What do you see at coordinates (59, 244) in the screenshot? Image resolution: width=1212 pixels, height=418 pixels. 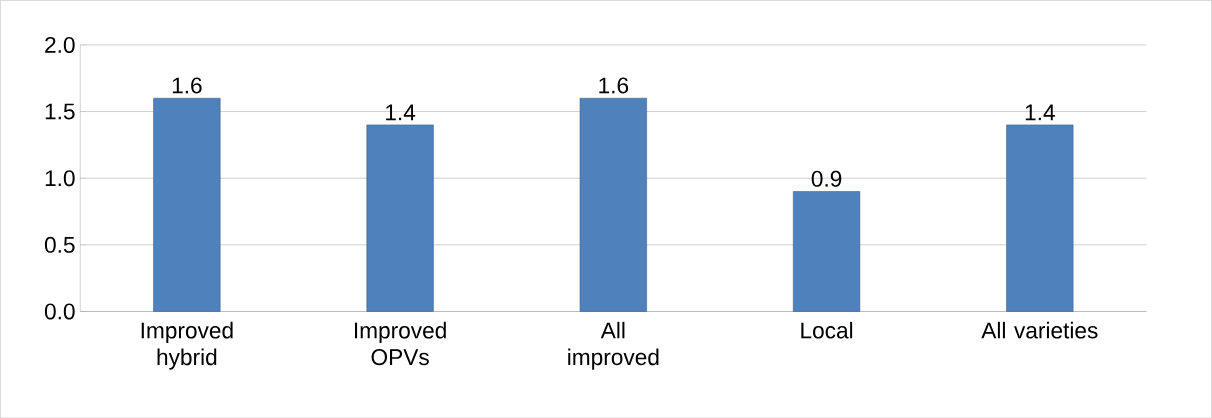 I see `y-tick-label: 0.5` at bounding box center [59, 244].